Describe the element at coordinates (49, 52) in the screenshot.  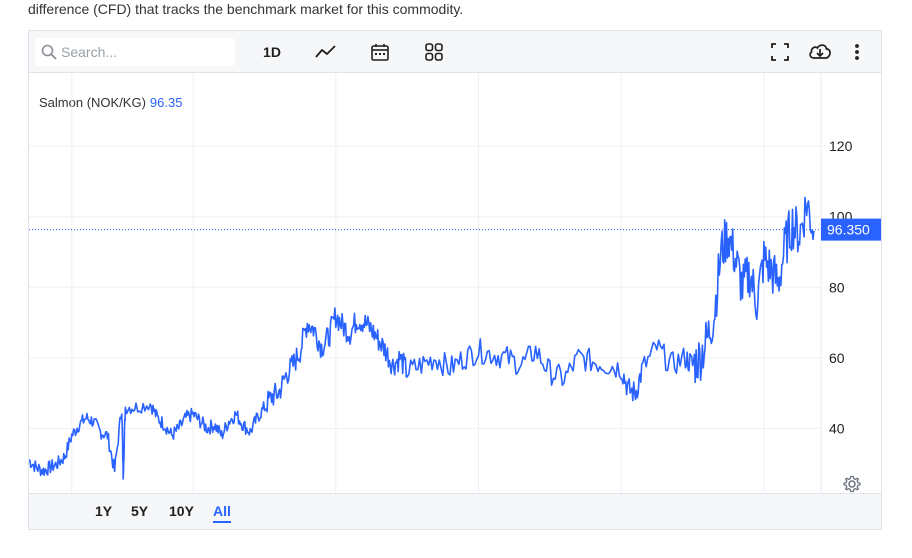
I see `search-icon` at that location.